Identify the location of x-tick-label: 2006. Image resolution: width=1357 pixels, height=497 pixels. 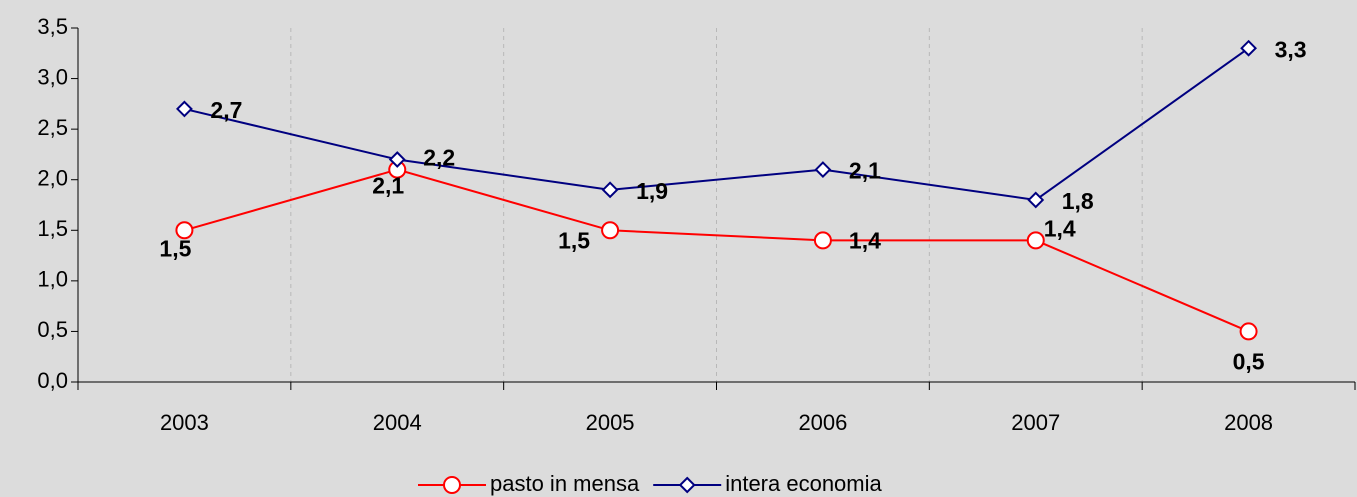
(822, 422).